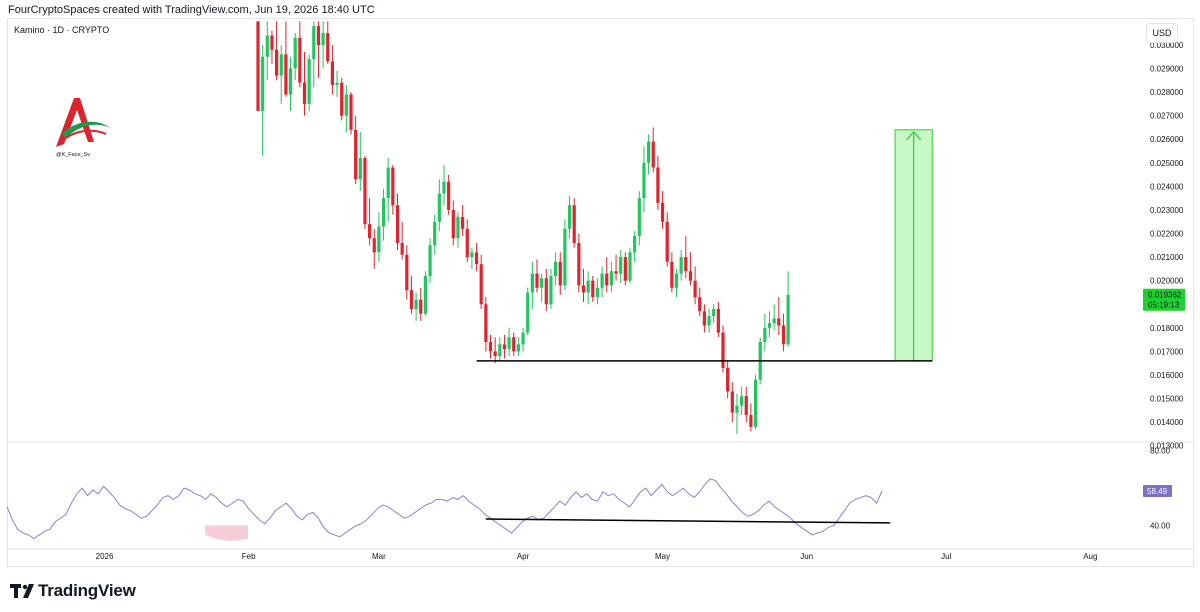 The height and width of the screenshot is (612, 1200). Describe the element at coordinates (1167, 69) in the screenshot. I see `price-tick-label: 0.029000` at that location.